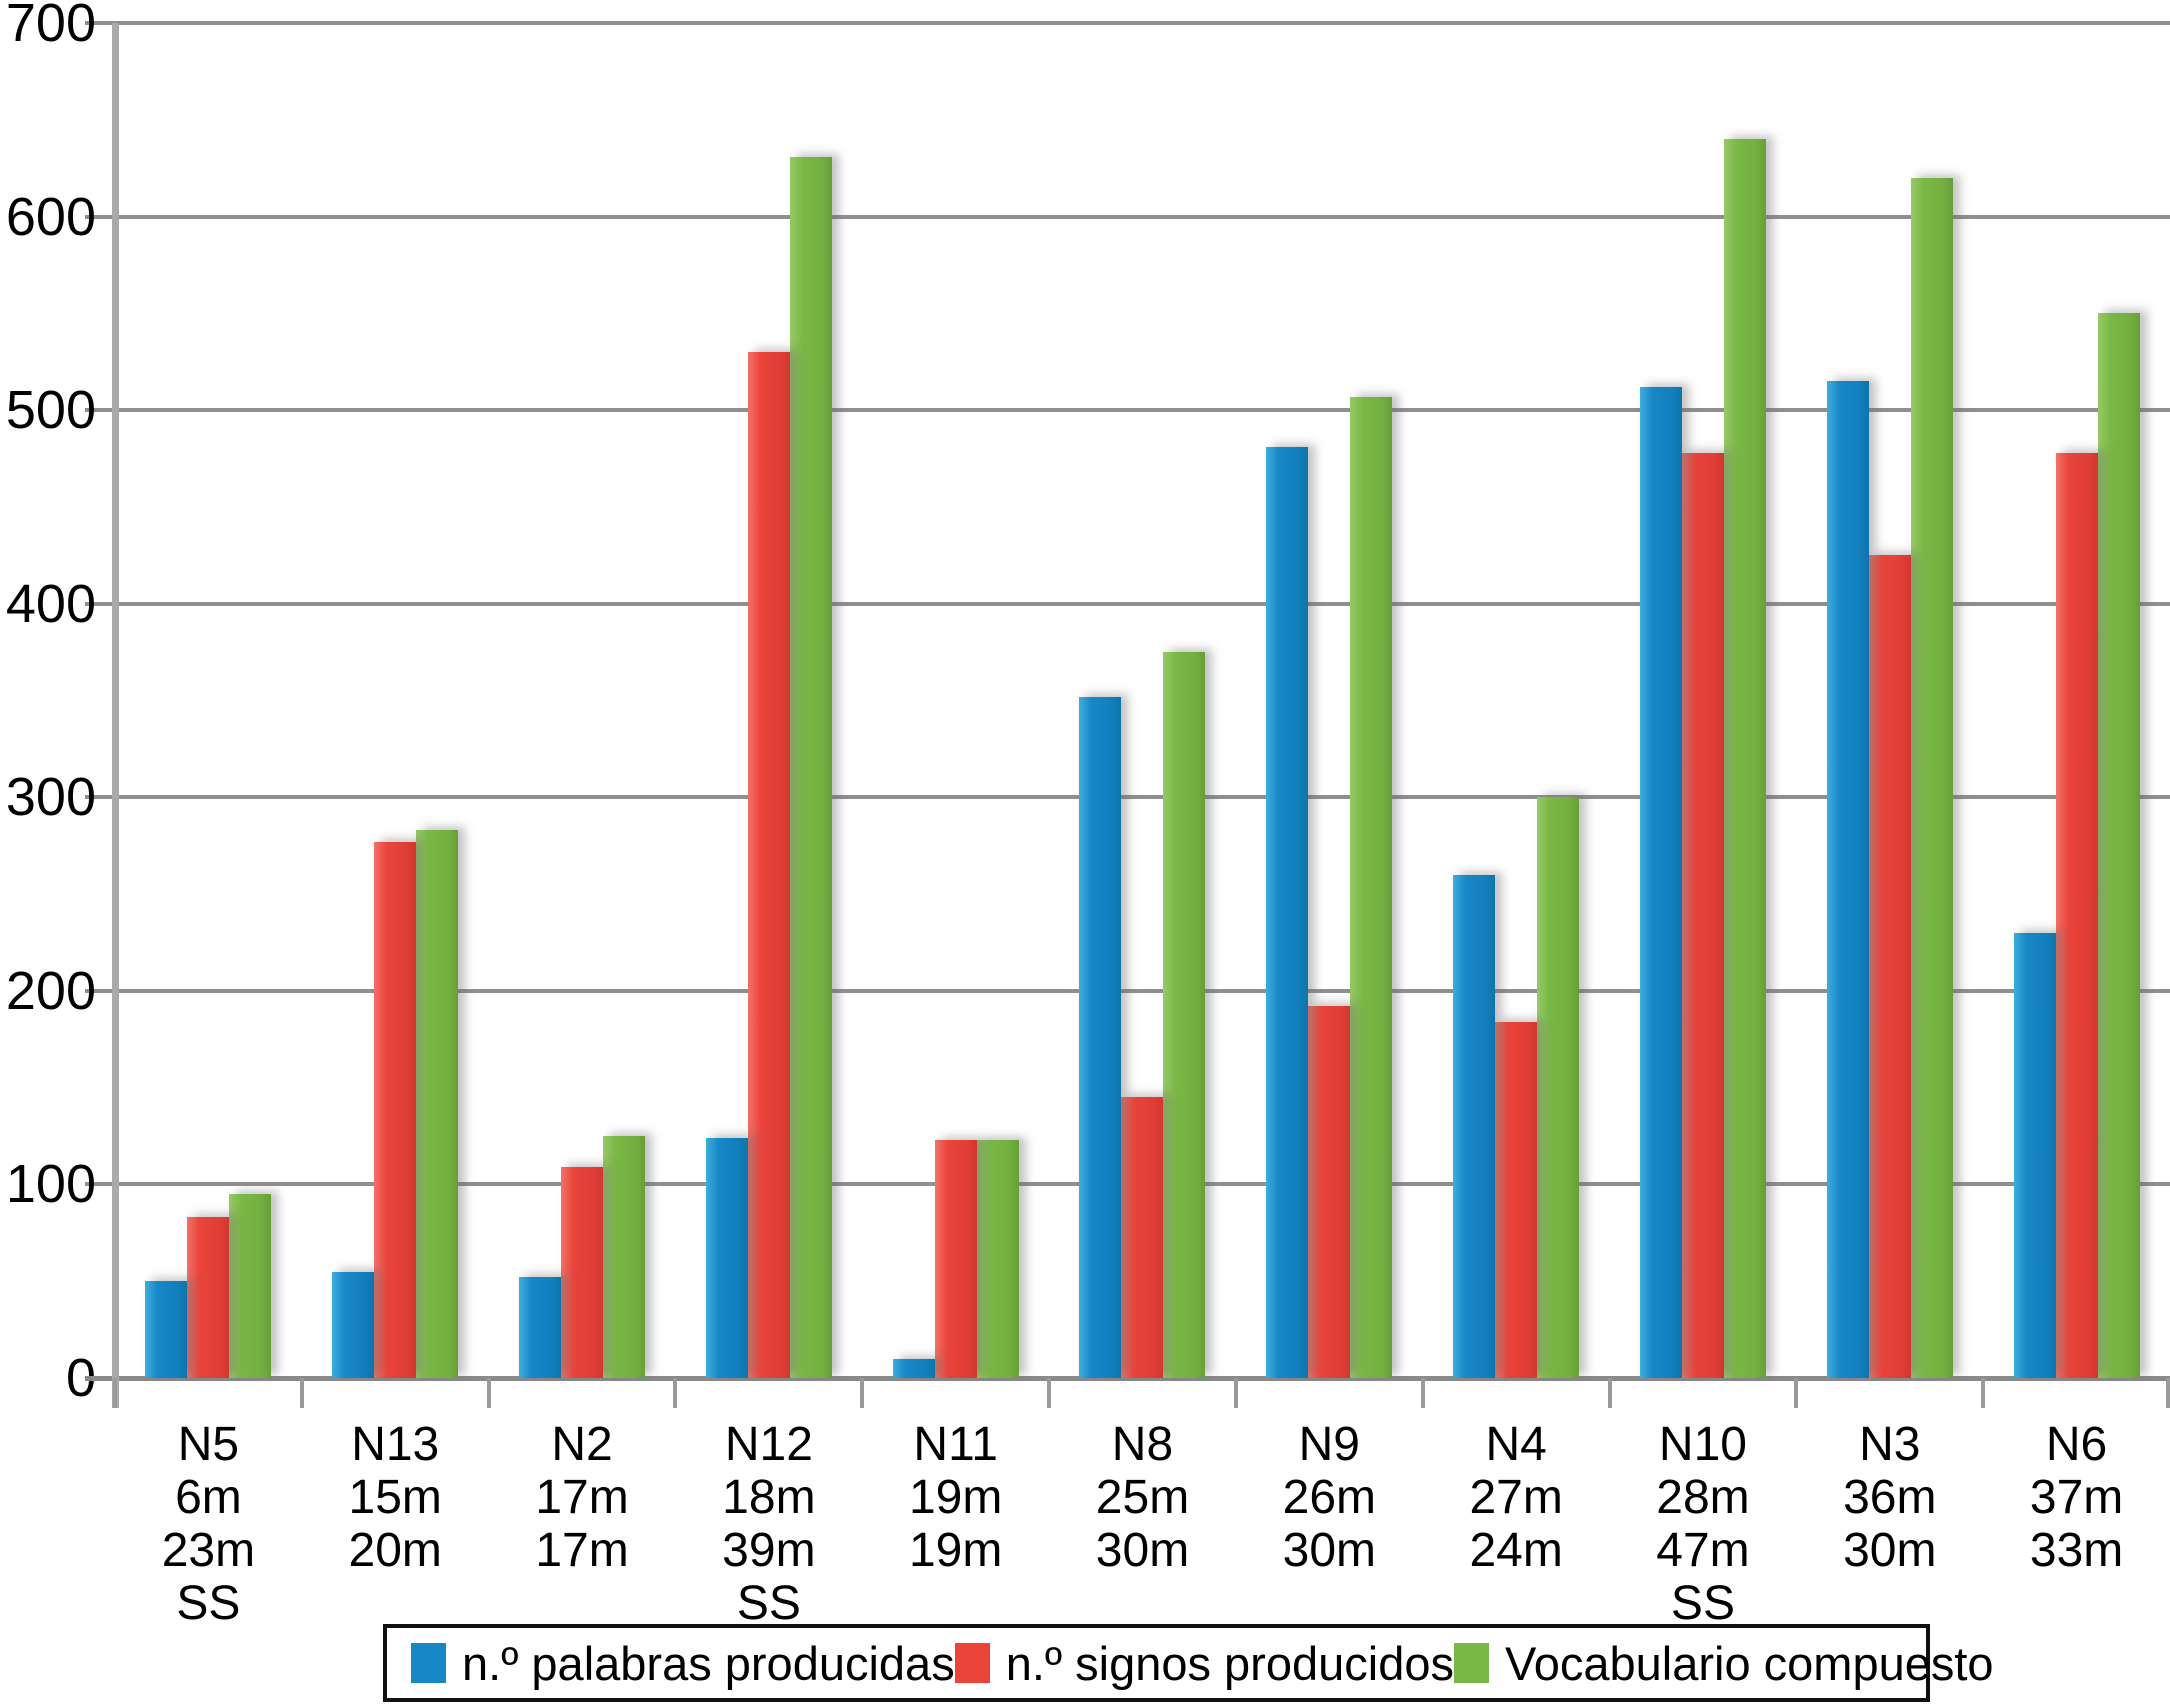 This screenshot has height=1707, width=2170. I want to click on x-label-subline: 26m, so click(1329, 1497).